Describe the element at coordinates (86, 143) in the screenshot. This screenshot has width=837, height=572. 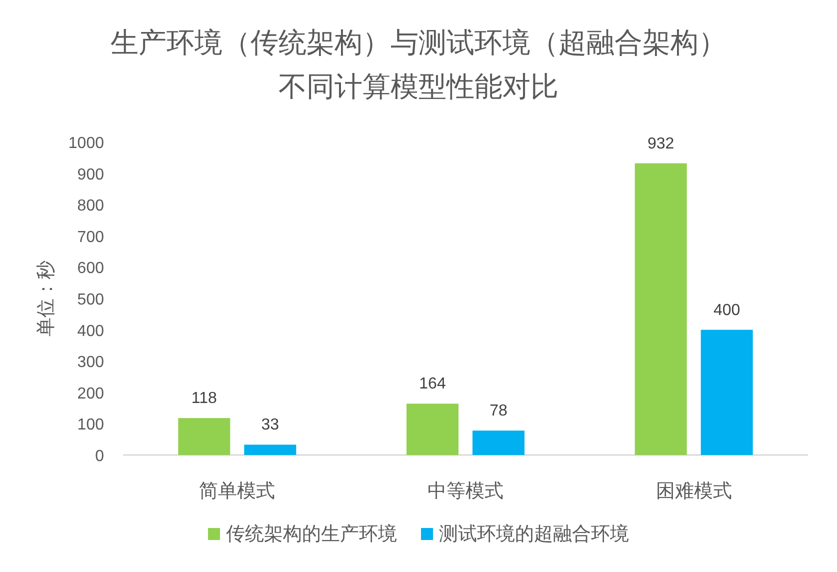
I see `y-tick-label: 1000` at that location.